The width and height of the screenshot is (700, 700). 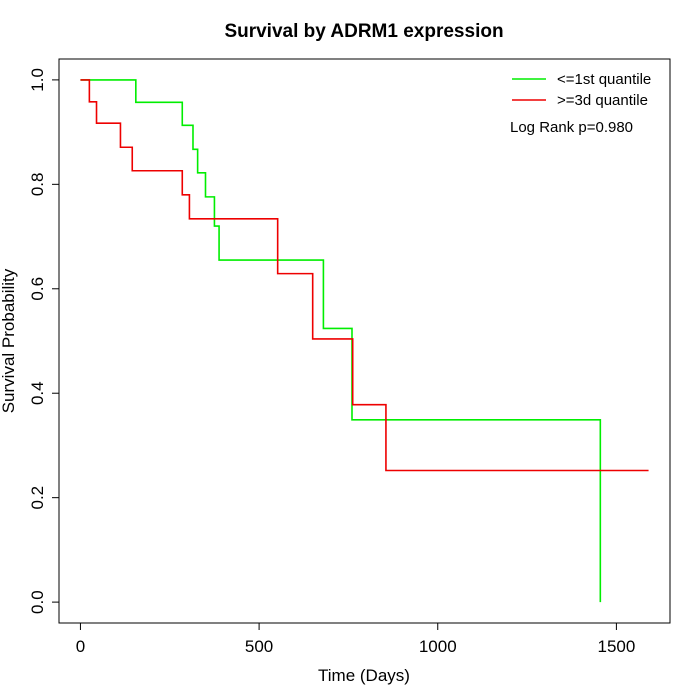 What do you see at coordinates (37, 498) in the screenshot?
I see `y-tick-label: 0.2` at bounding box center [37, 498].